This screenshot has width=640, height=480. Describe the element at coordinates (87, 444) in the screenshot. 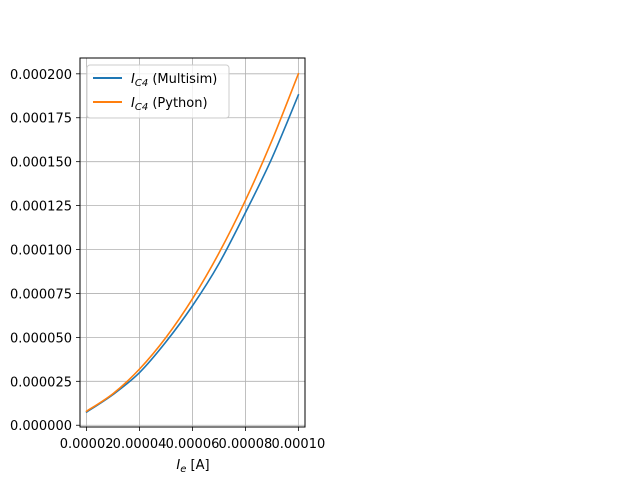

I see `x-tick-label: 0.00002` at that location.